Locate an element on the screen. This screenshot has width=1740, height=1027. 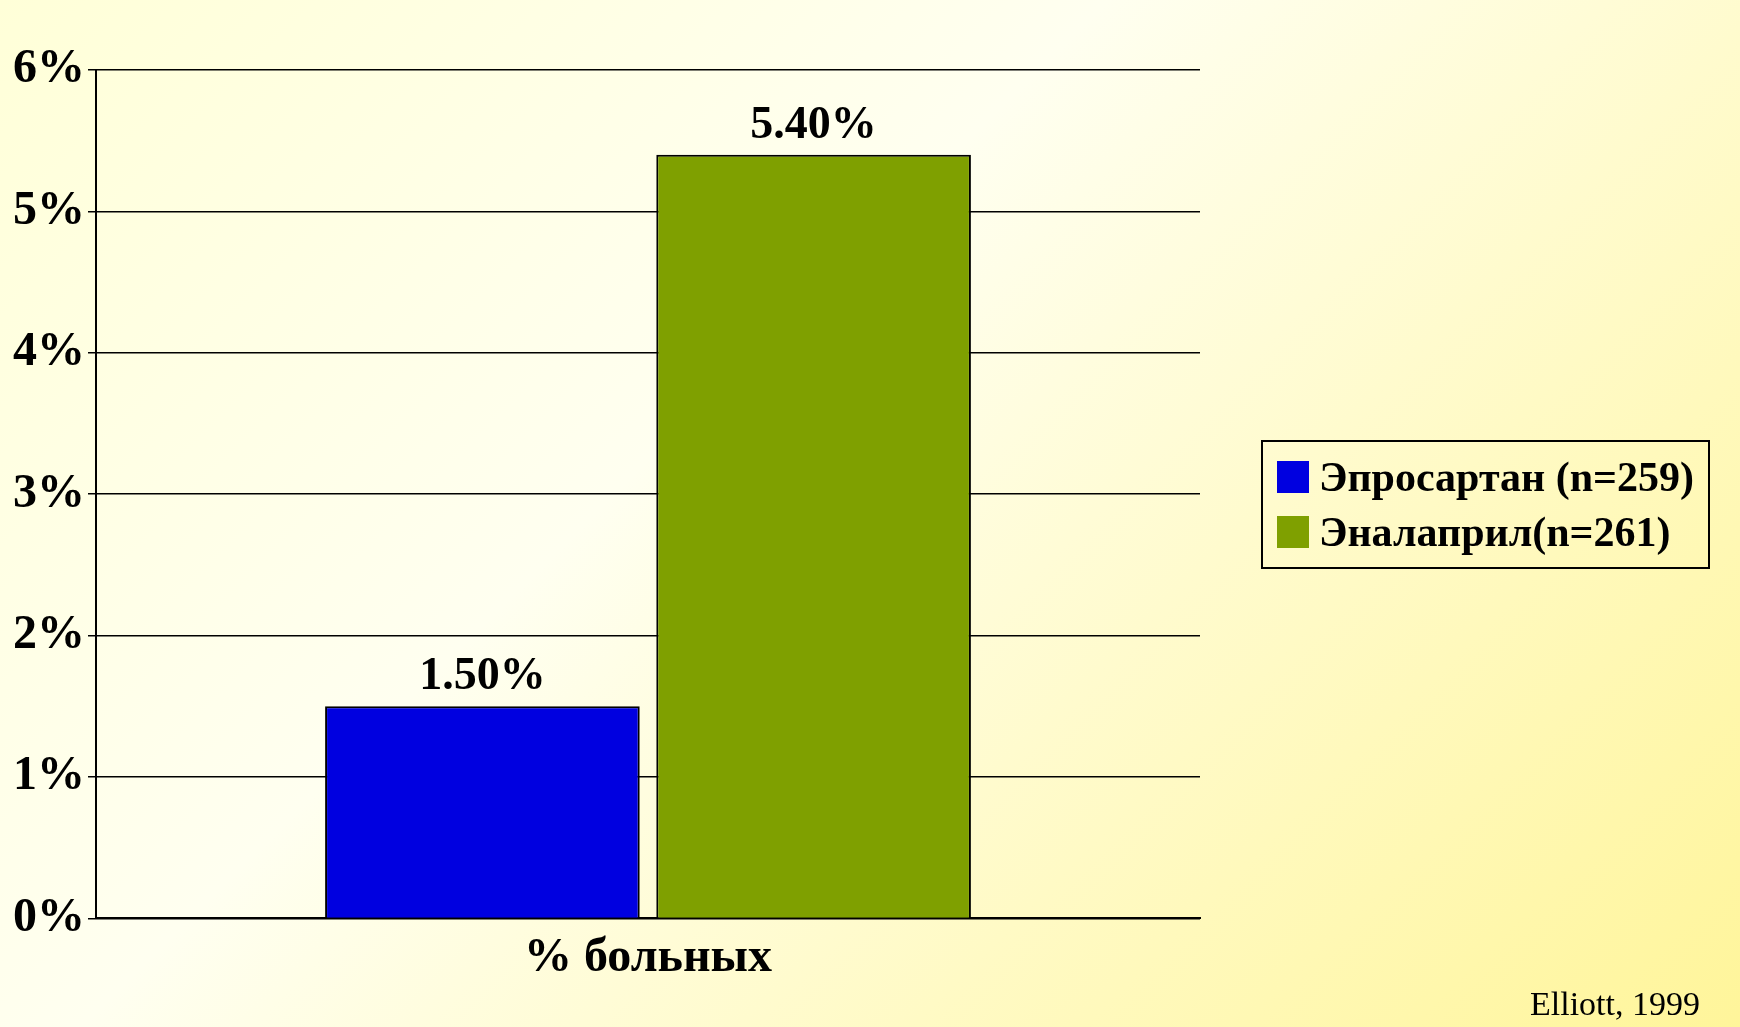
y-tick-label: 5% is located at coordinates (49, 207).